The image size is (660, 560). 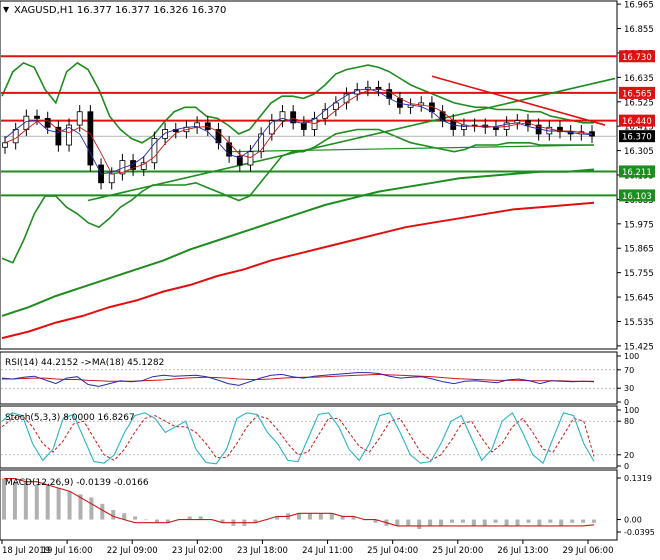 I want to click on time-tick-label: 29 Jul 06:00, so click(x=588, y=551).